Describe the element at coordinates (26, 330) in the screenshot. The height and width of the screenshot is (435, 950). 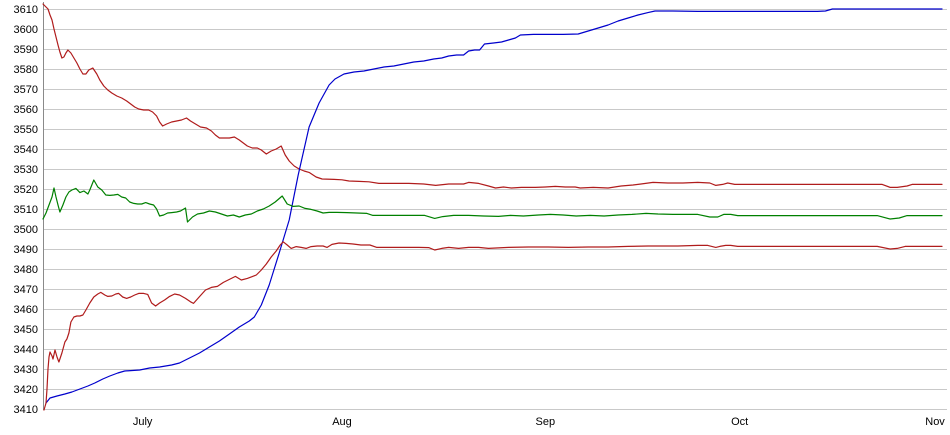
I see `y-tick-label: 3450` at that location.